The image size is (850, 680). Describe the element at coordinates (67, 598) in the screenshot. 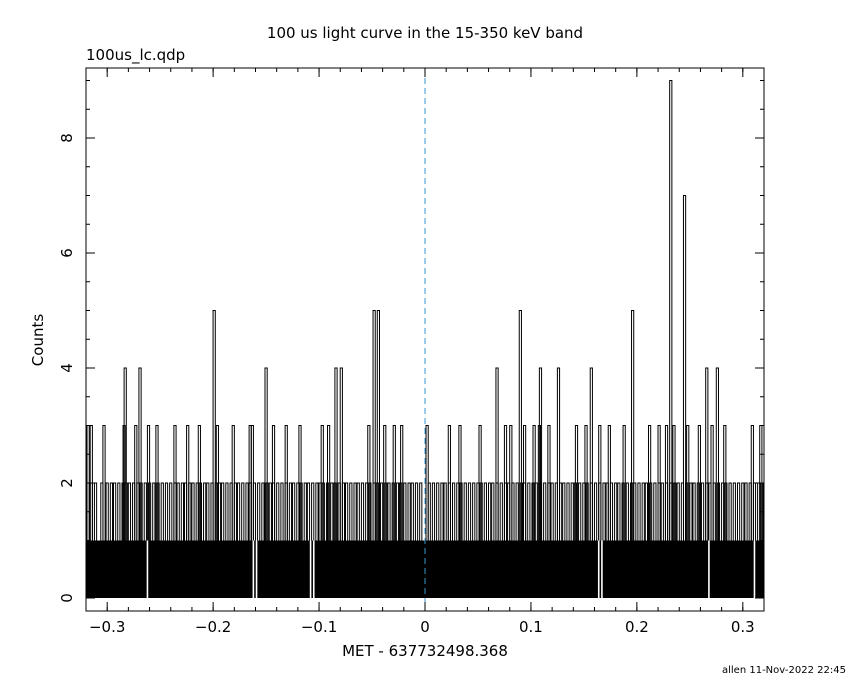

I see `y-tick-label: 0` at that location.